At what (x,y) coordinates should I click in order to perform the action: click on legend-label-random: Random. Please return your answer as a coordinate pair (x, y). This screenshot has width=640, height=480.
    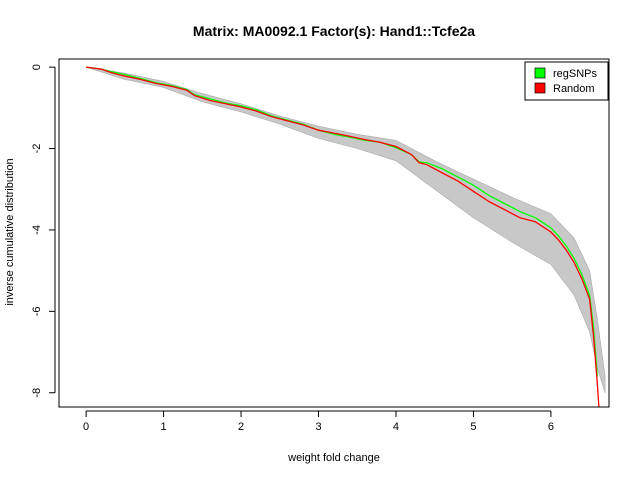
    Looking at the image, I should click on (574, 89).